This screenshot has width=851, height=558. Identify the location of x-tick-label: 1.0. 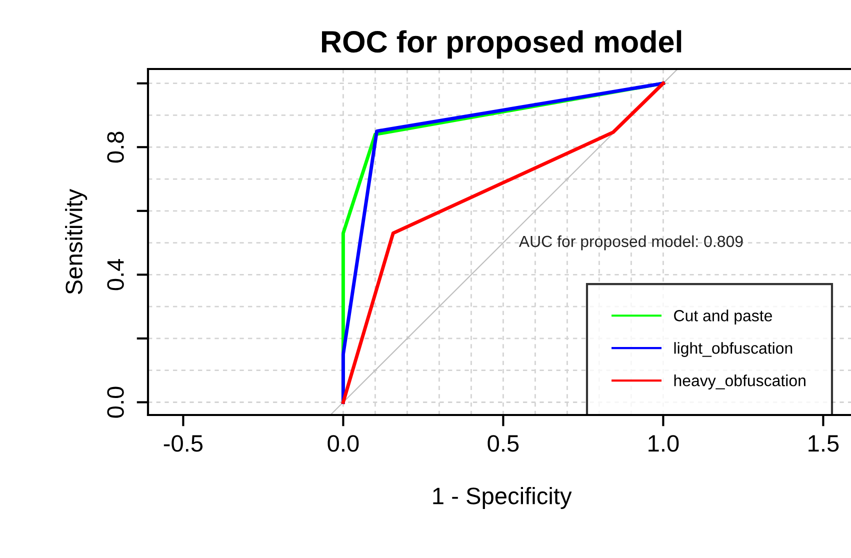
(663, 443).